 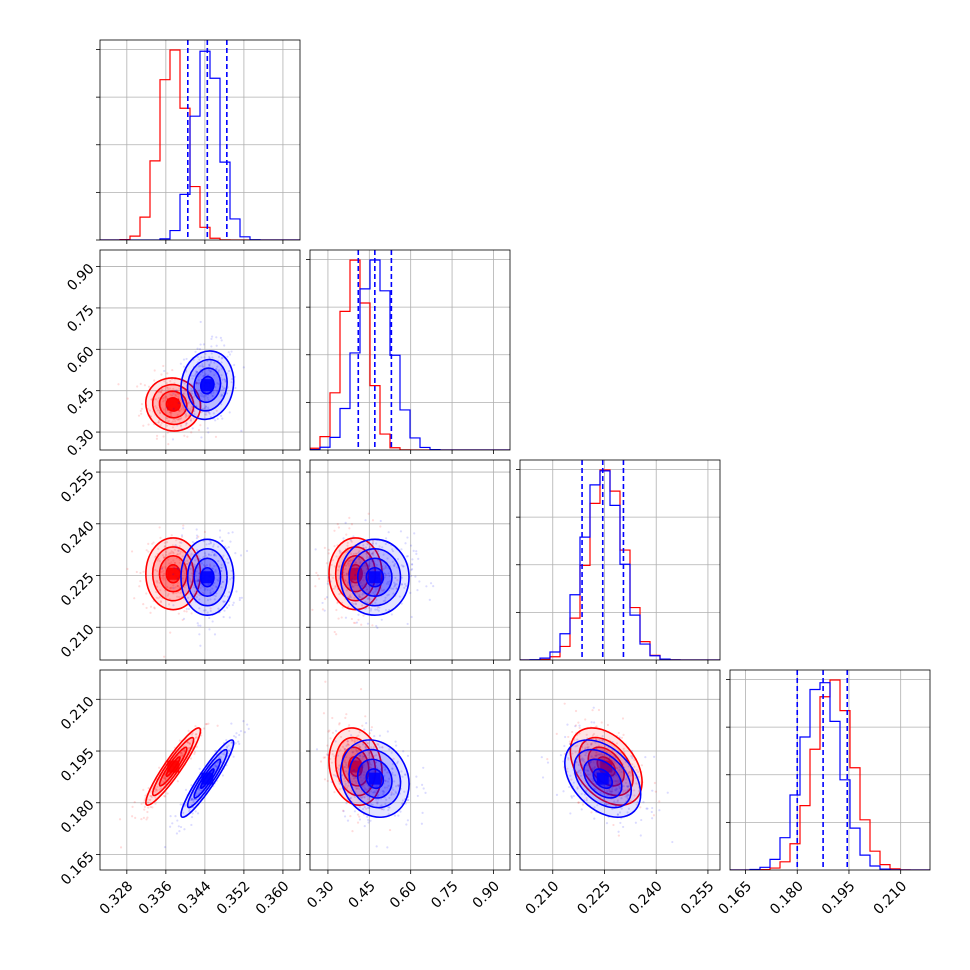 I want to click on y-tick-label: 0.240, so click(x=78, y=538).